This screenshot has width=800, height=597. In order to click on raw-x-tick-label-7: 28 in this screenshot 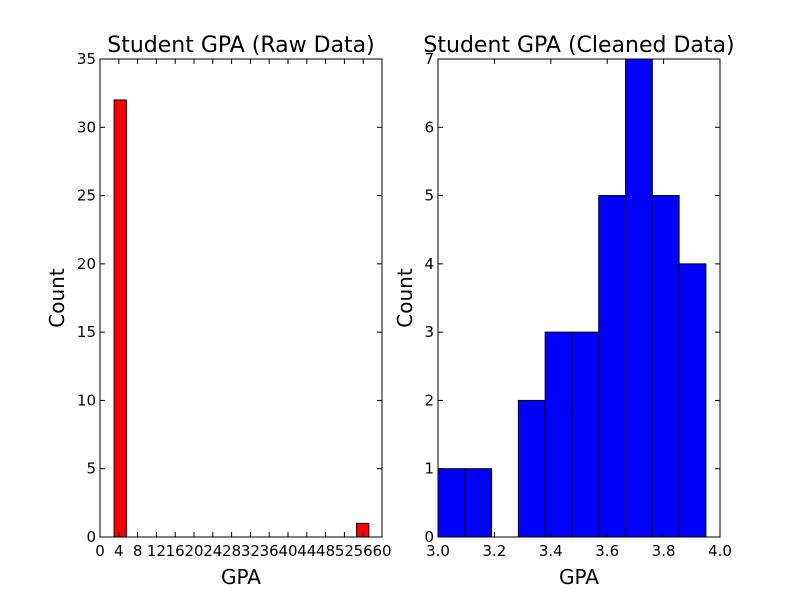, I will do `click(231, 551)`.